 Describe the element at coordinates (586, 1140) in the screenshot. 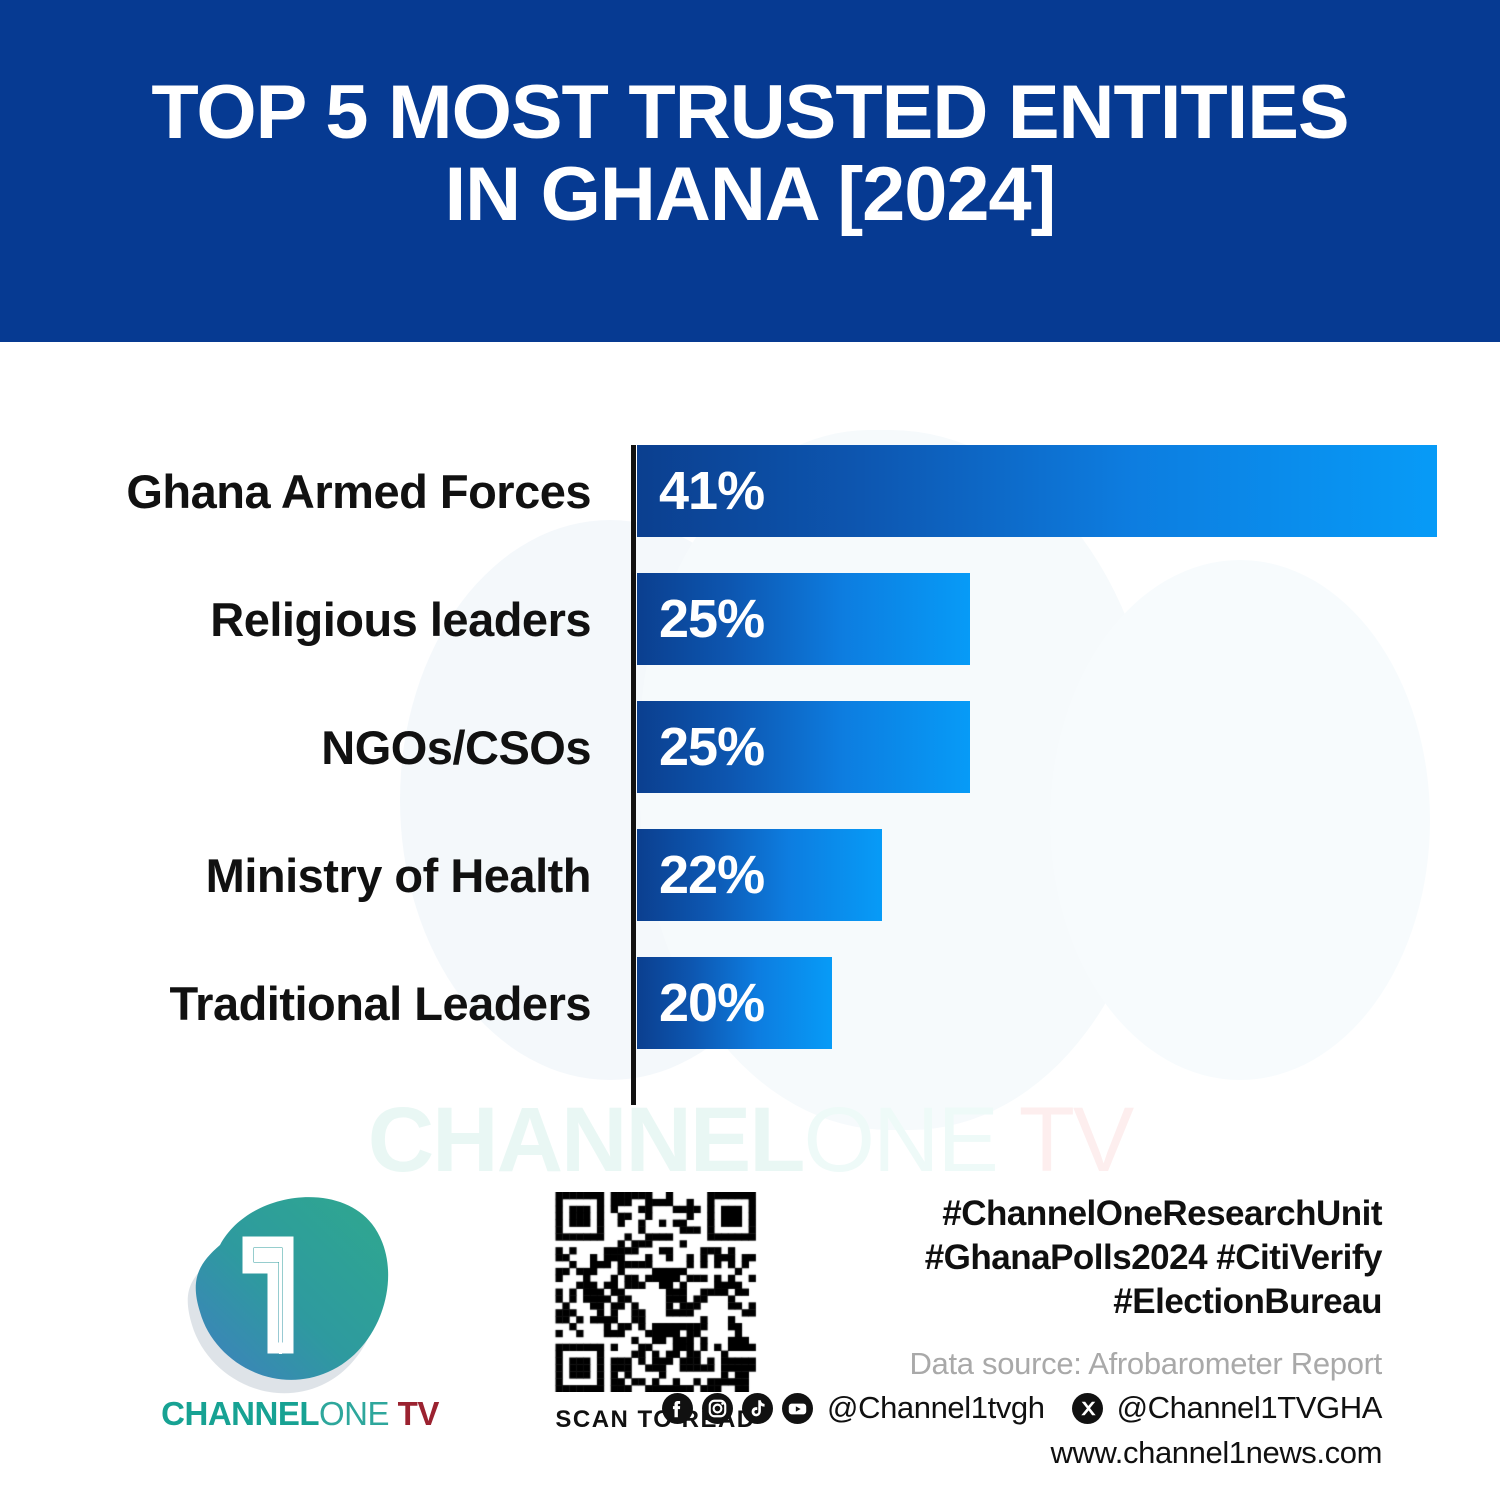

I see `watermark-channel: CHANNEL` at that location.